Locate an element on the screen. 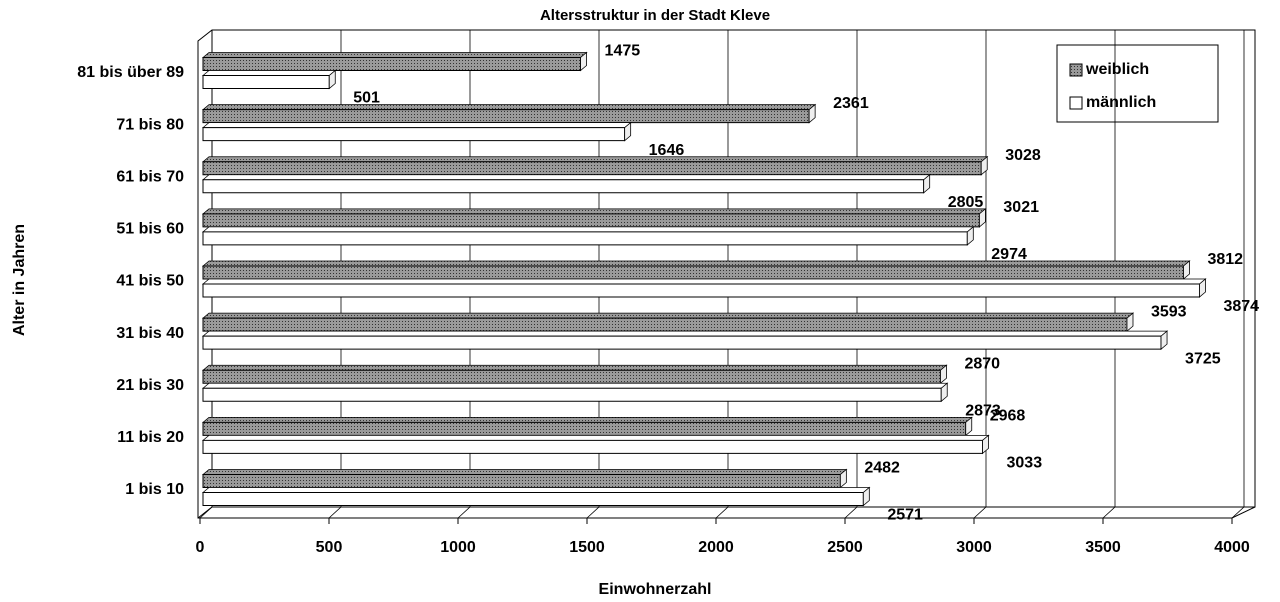 This screenshot has width=1280, height=602. value-label: 2968 is located at coordinates (1008, 416).